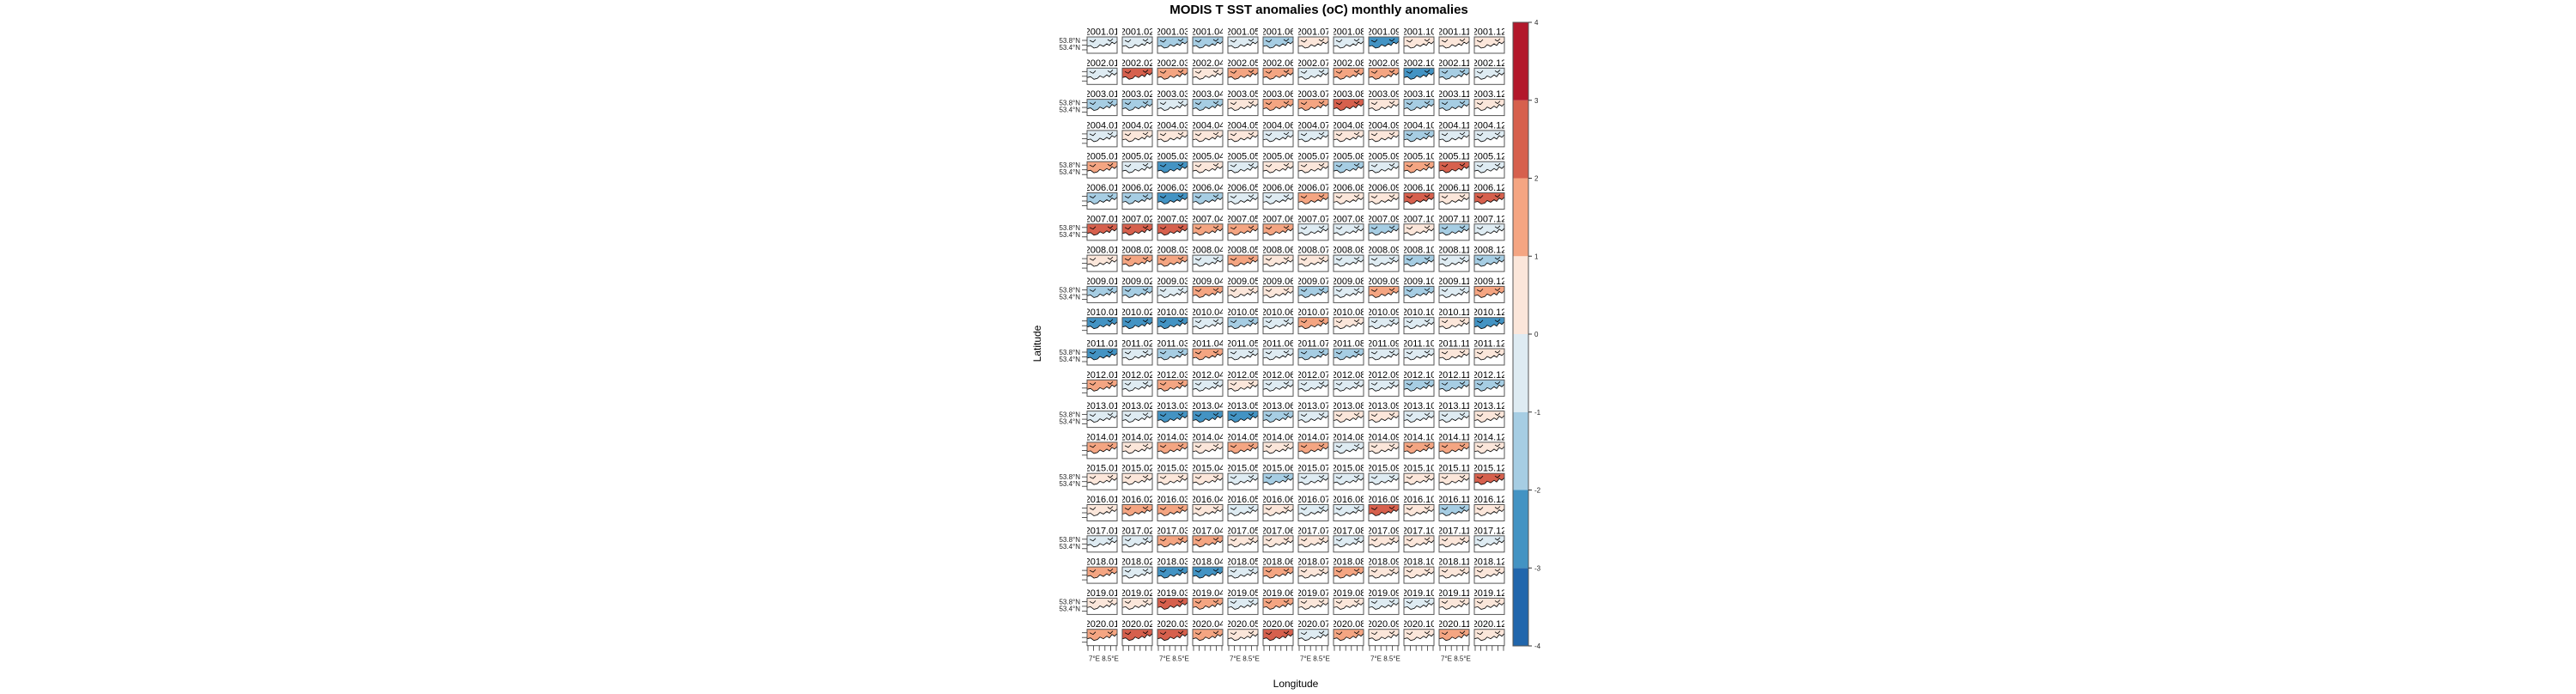 This screenshot has width=2576, height=694. What do you see at coordinates (1173, 437) in the screenshot?
I see `panel-strip-label: 2014.03` at bounding box center [1173, 437].